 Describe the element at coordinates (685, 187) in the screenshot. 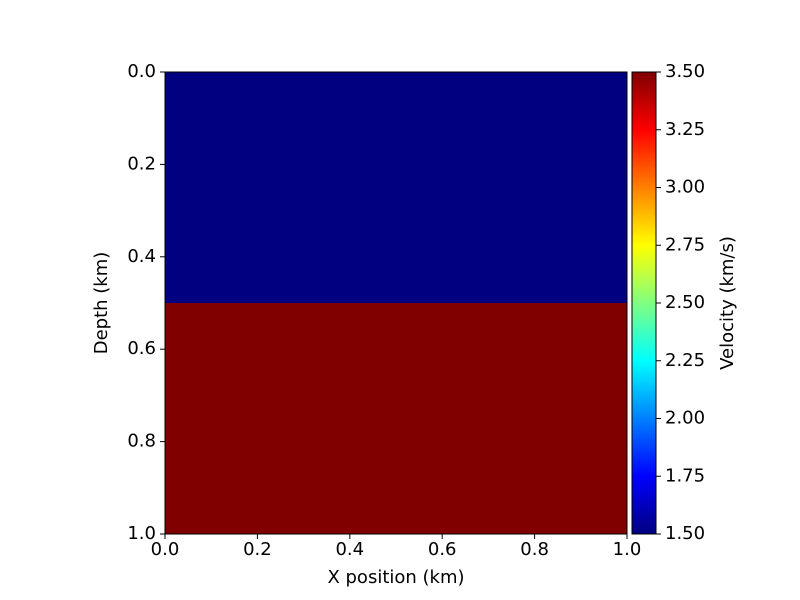

I see `colorbar-tick-label: 3.00` at that location.